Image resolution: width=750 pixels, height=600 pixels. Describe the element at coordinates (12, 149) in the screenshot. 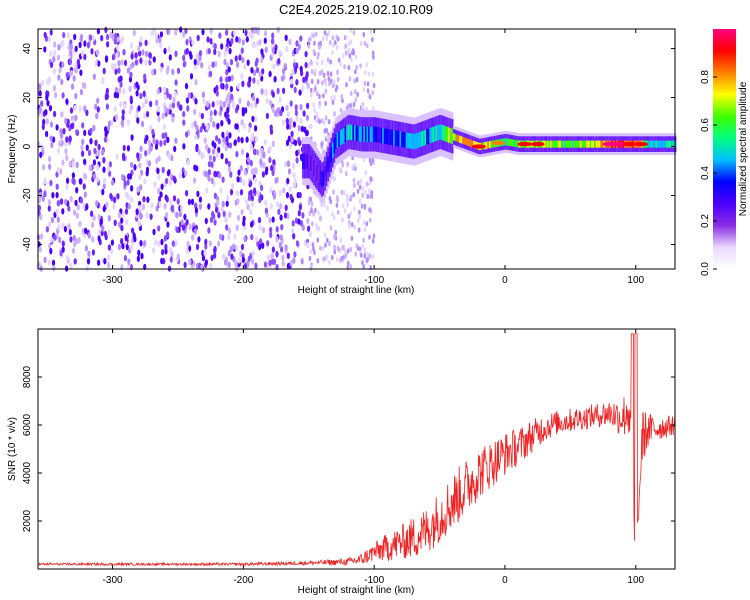

I see `spectrogram-y-axis-label: Frequency (Hz)` at that location.